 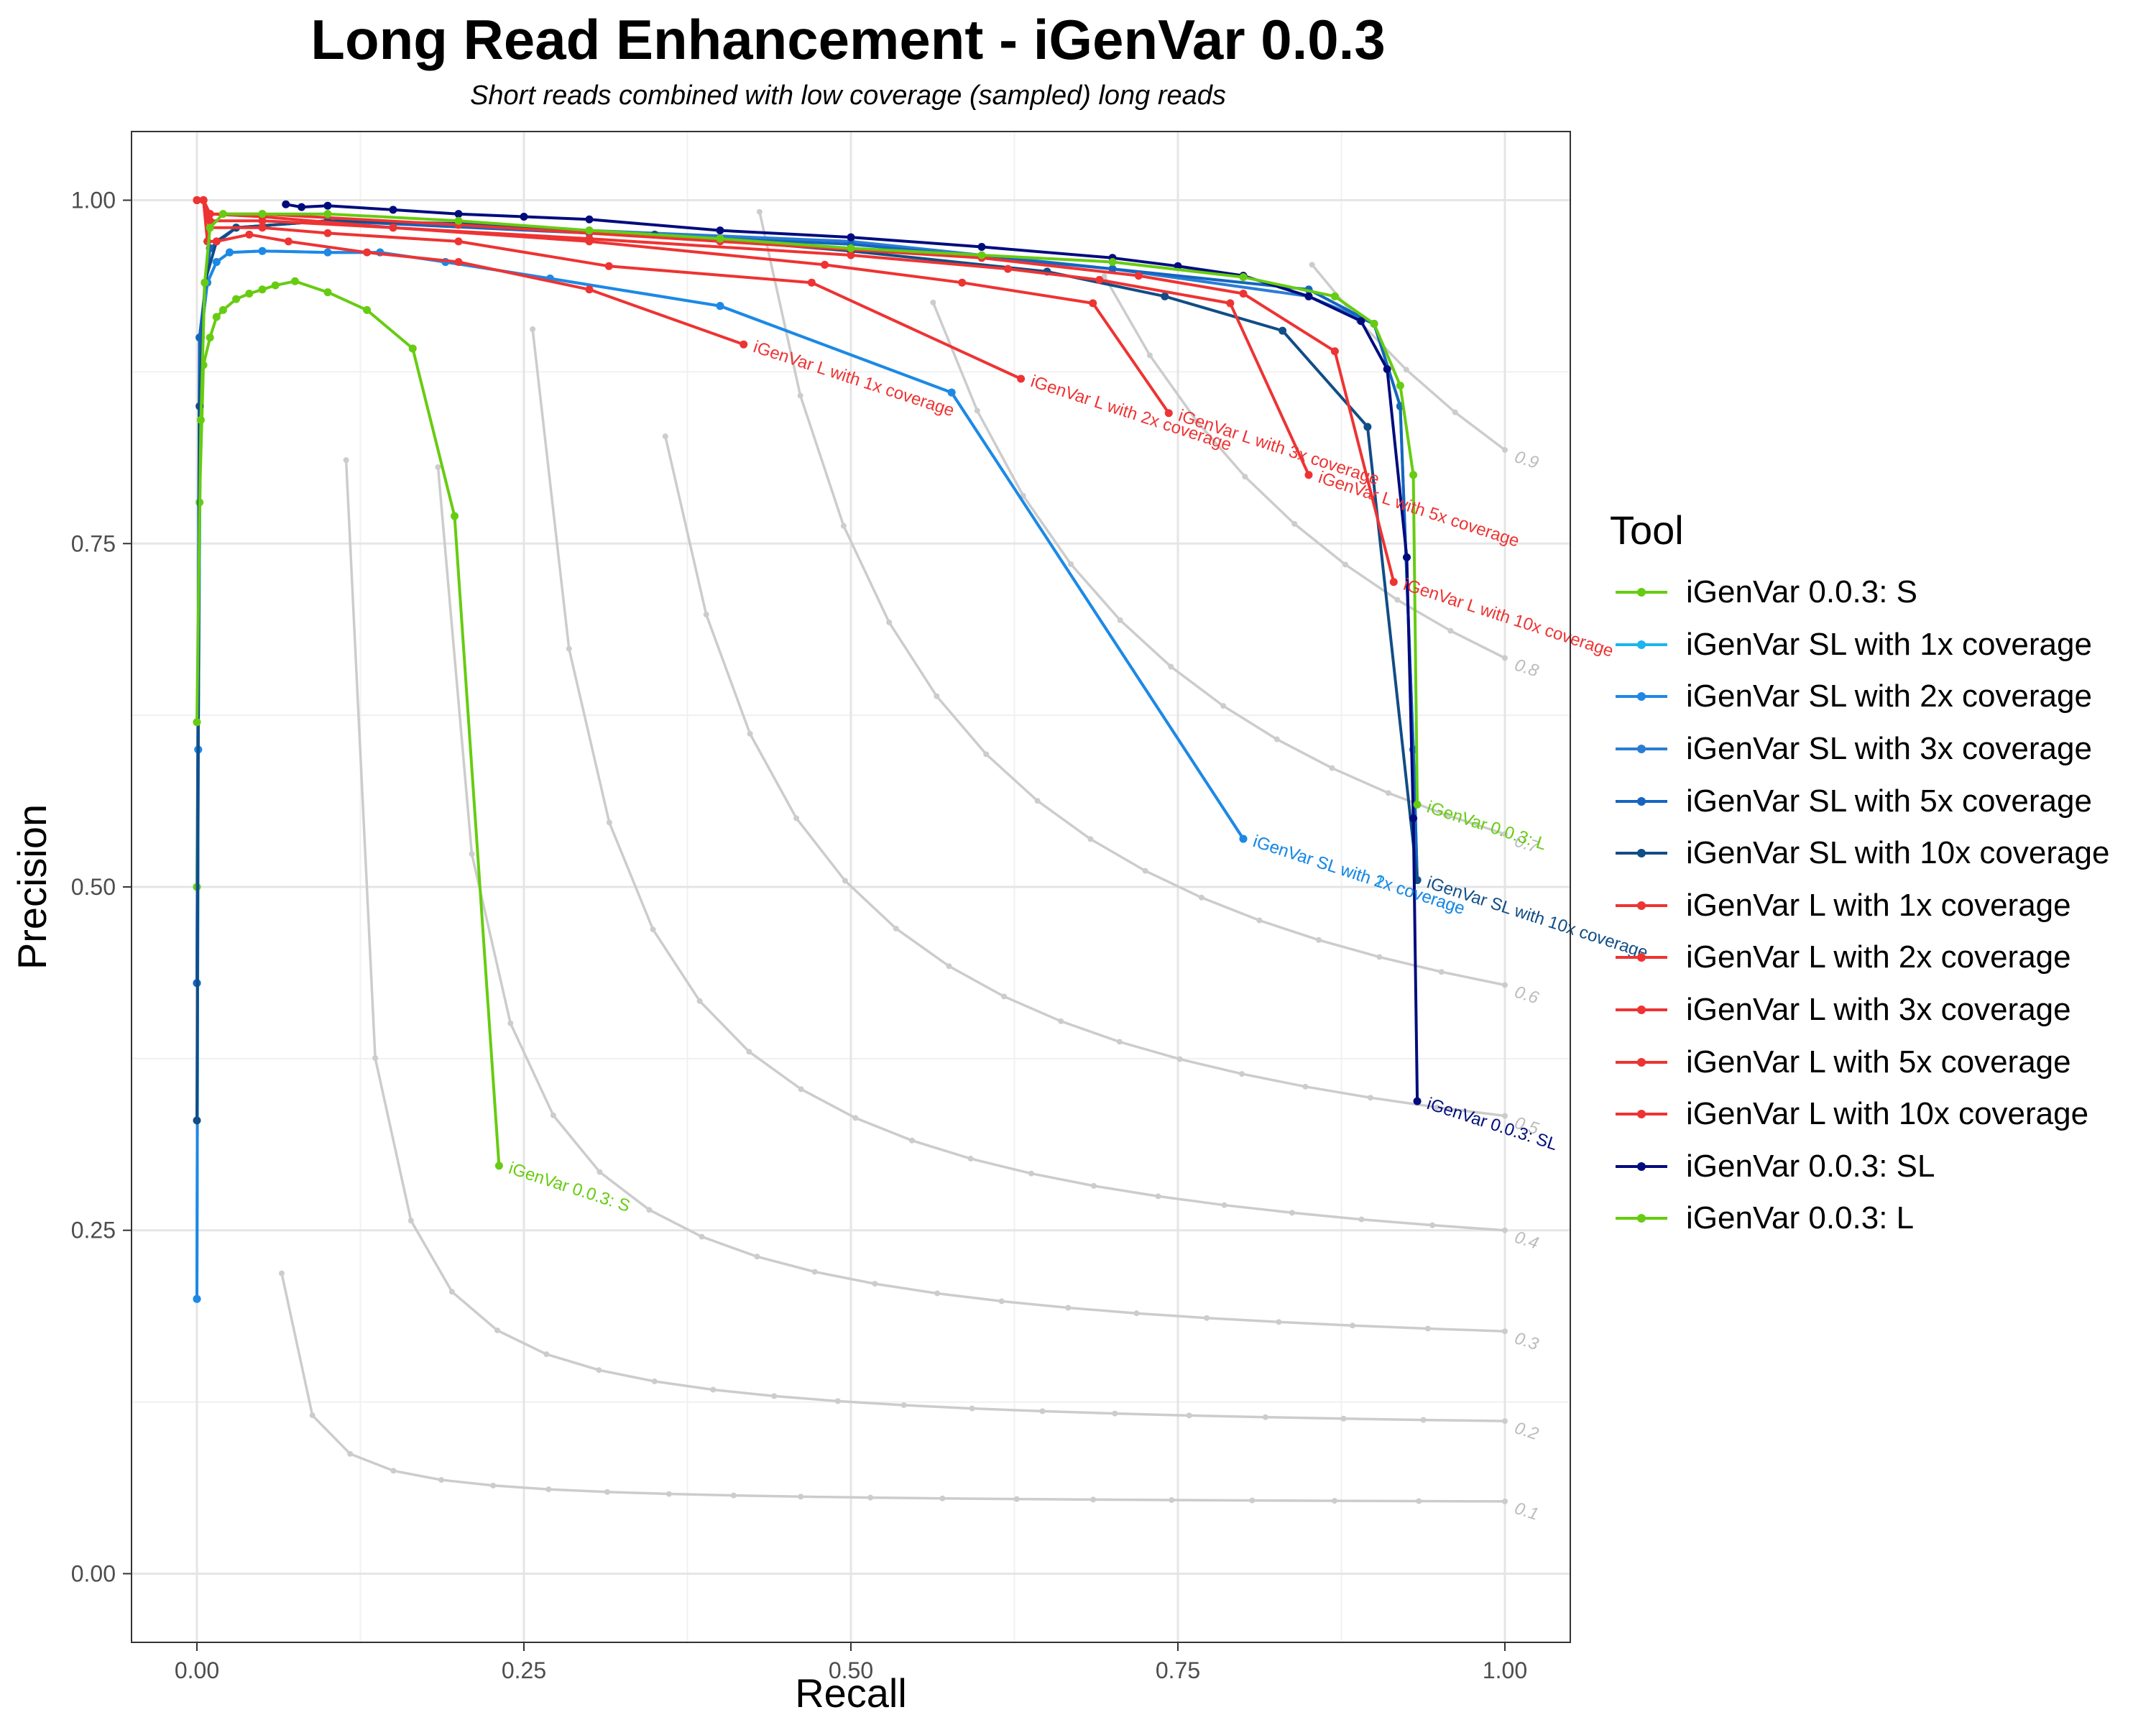 I want to click on legend-title: Tool, so click(x=1647, y=530).